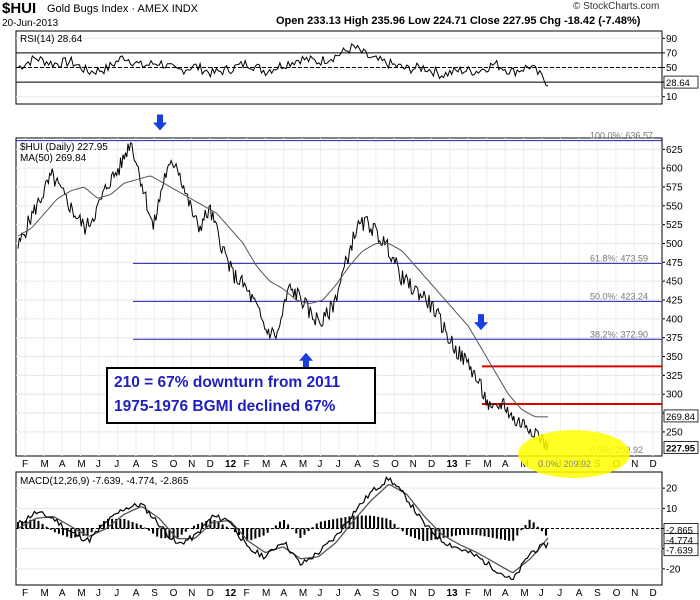  I want to click on x-tick-label: 12, so click(231, 464).